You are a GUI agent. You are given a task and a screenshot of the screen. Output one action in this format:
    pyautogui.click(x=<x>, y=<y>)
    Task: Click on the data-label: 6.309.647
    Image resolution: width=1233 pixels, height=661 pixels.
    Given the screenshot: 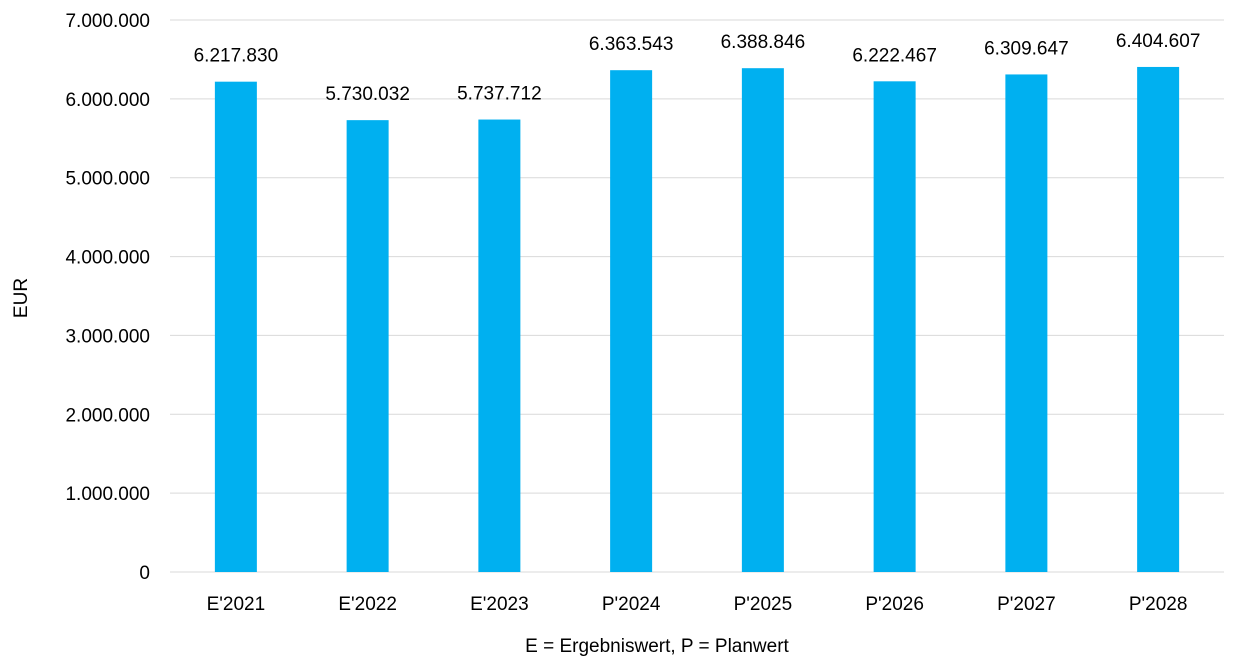 What is the action you would take?
    pyautogui.click(x=1026, y=48)
    